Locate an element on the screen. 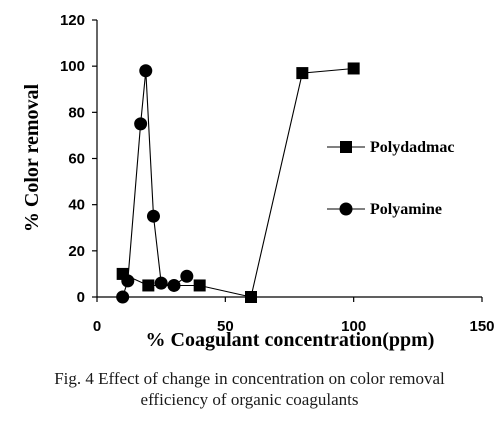  y-tick-label: 40 is located at coordinates (76, 205).